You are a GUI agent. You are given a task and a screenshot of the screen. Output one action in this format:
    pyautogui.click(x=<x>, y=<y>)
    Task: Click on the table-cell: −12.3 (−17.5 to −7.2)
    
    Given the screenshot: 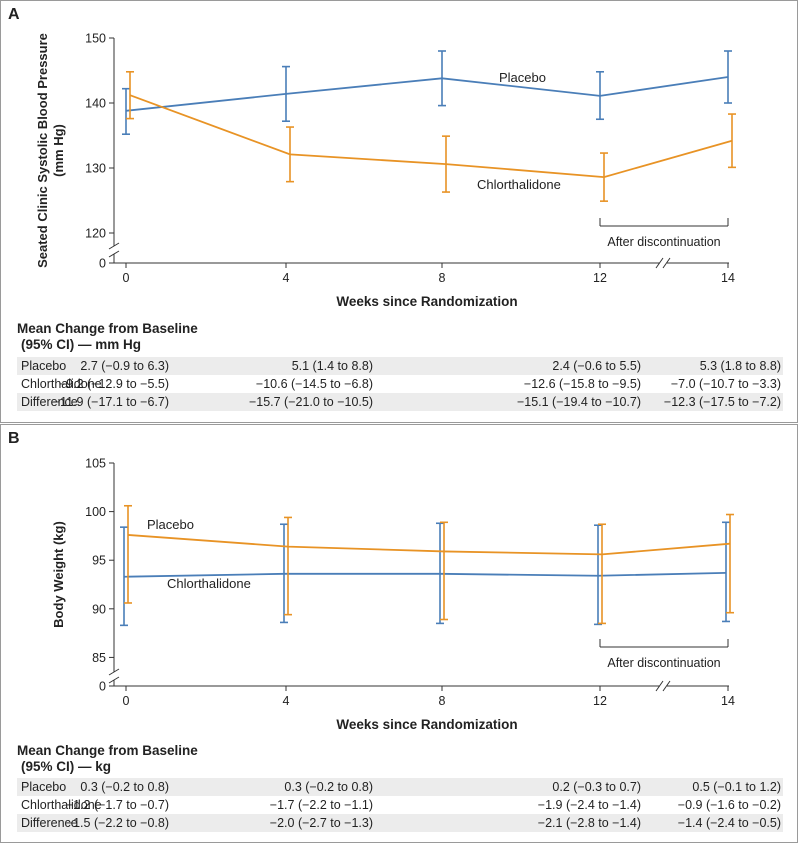 What is the action you would take?
    pyautogui.click(x=722, y=402)
    